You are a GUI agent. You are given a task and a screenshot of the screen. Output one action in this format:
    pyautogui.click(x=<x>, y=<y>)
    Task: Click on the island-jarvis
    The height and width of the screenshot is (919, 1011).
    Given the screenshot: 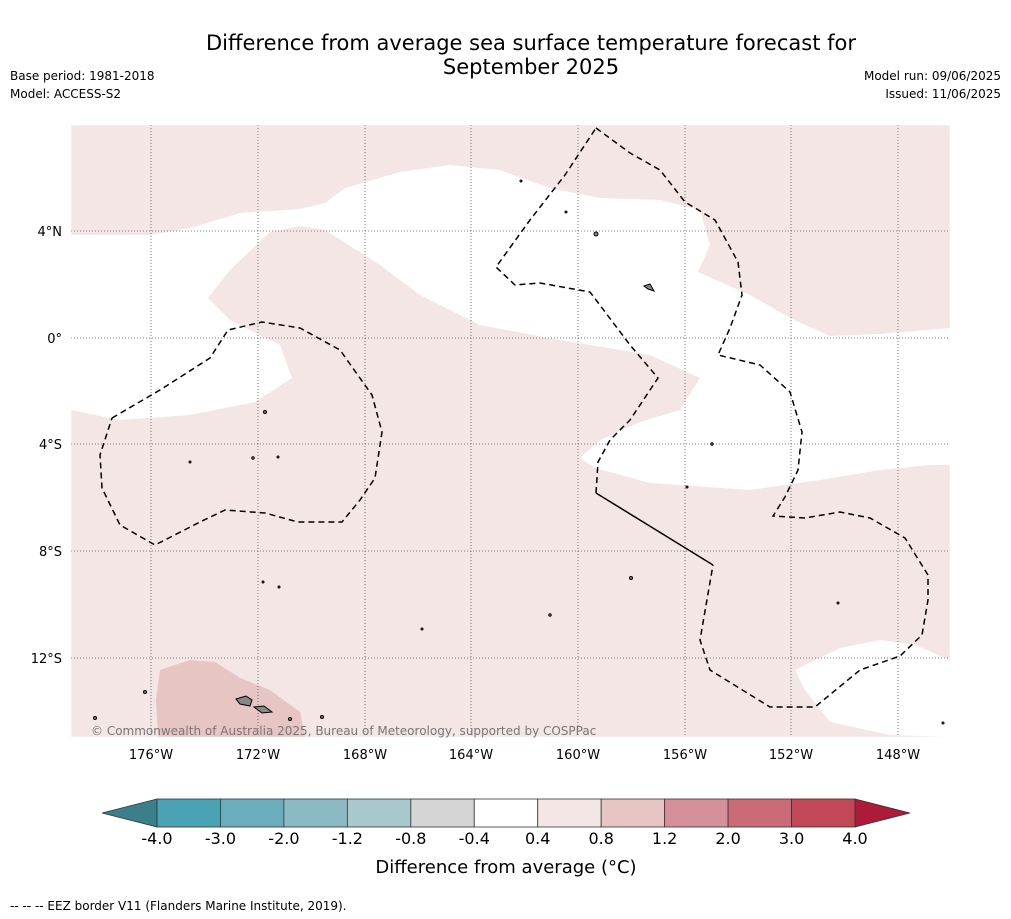 What is the action you would take?
    pyautogui.click(x=712, y=444)
    